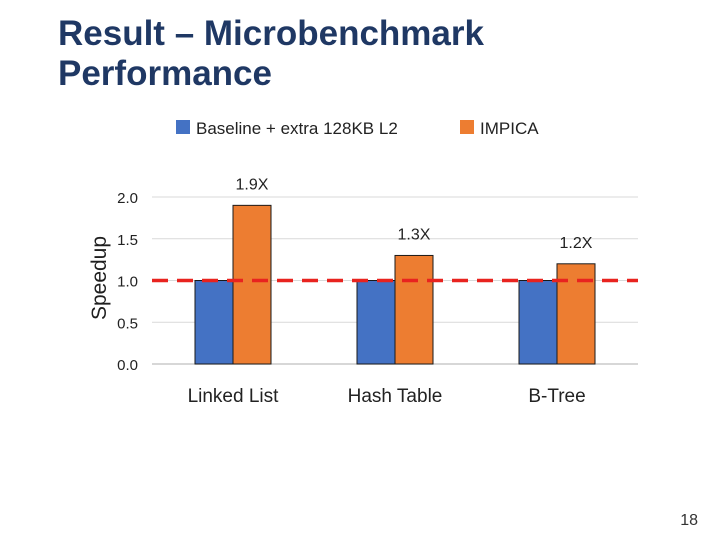 The width and height of the screenshot is (720, 540). What do you see at coordinates (509, 128) in the screenshot?
I see `legend-label-impica: IMPICA` at bounding box center [509, 128].